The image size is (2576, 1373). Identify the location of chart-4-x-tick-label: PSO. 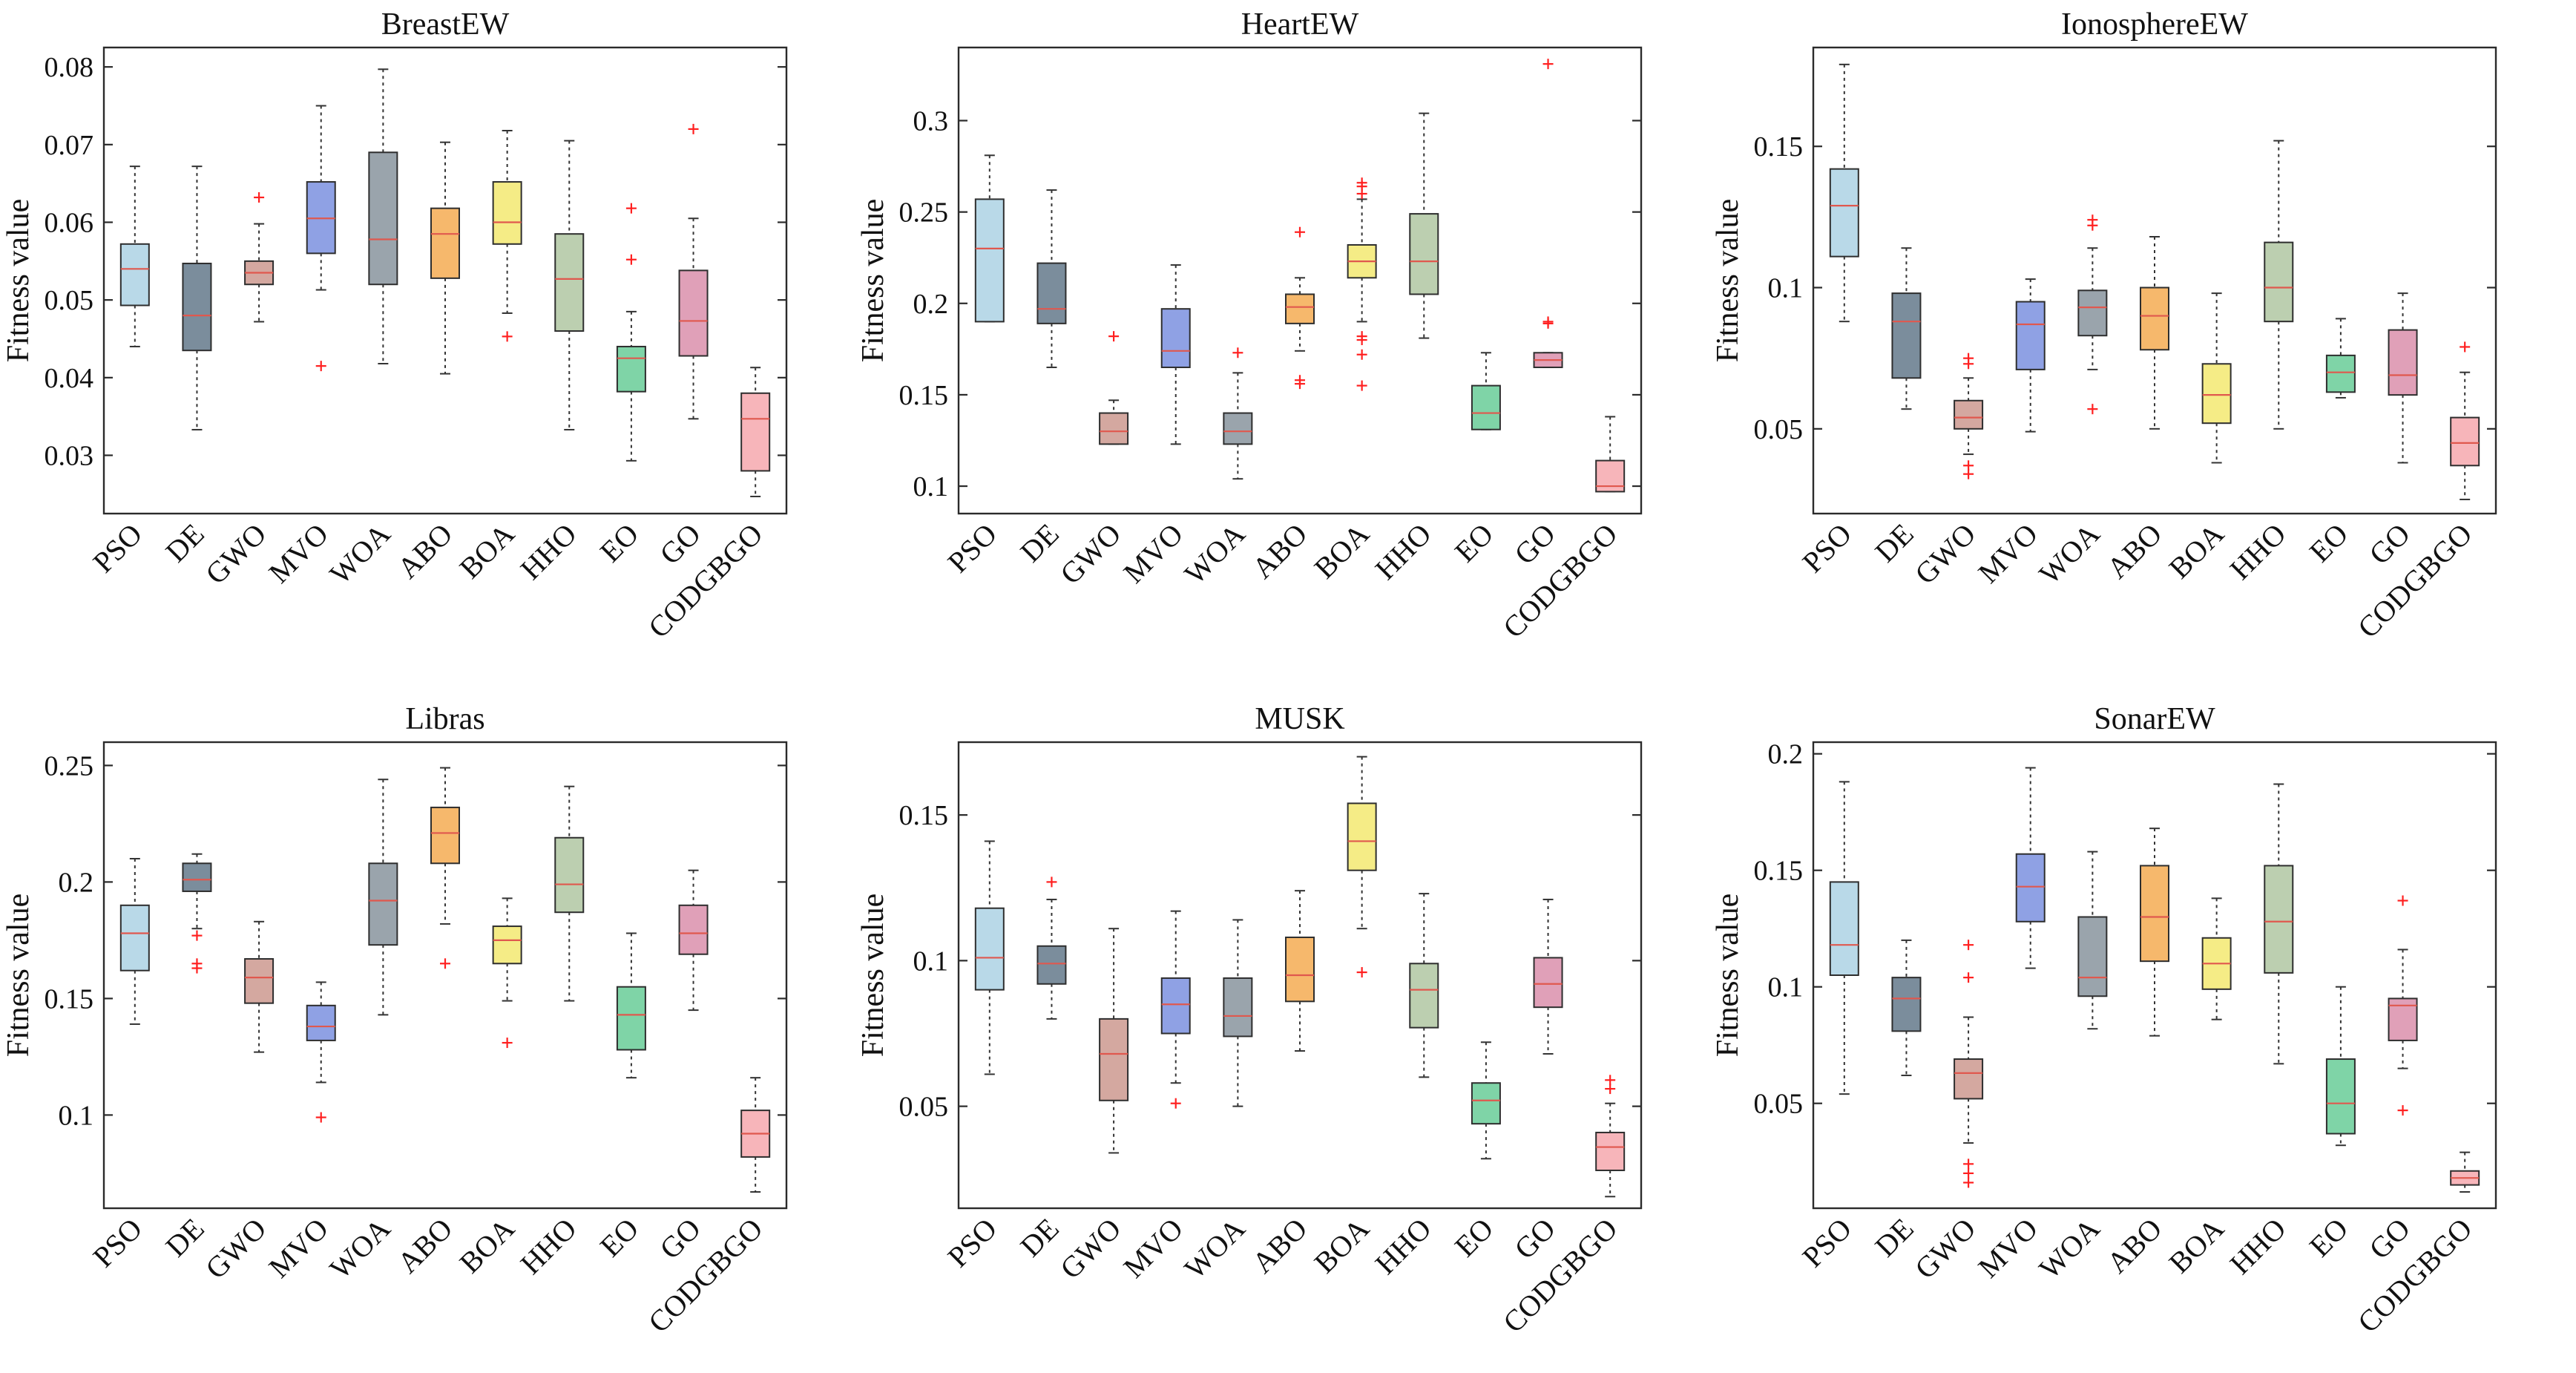
(117, 1243).